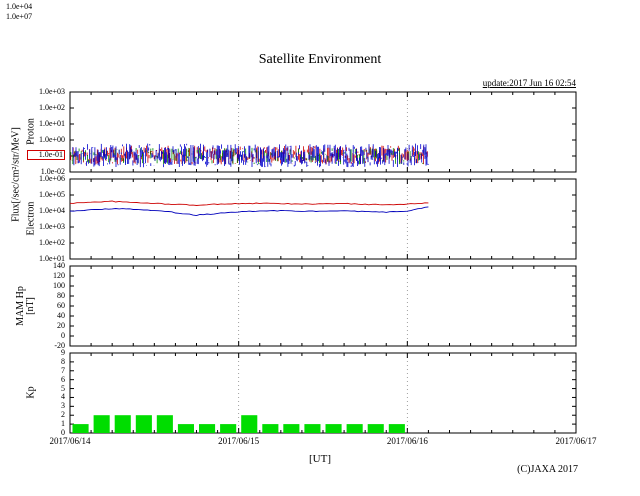 Image resolution: width=640 pixels, height=496 pixels. What do you see at coordinates (59, 285) in the screenshot?
I see `y-tick-label: 100` at bounding box center [59, 285].